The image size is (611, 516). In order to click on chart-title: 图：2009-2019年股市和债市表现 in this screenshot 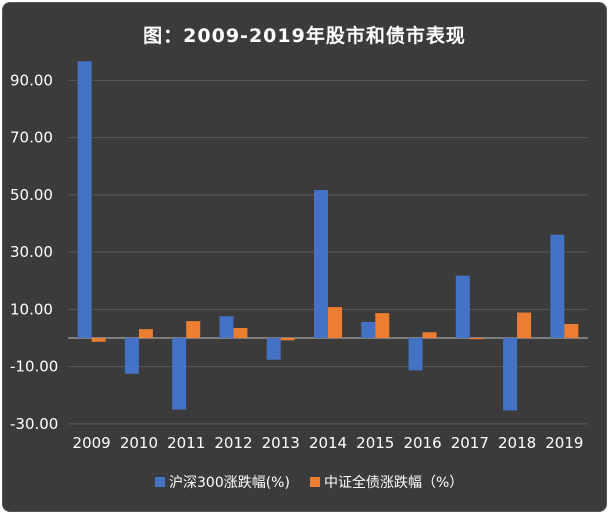, I will do `click(304, 36)`.